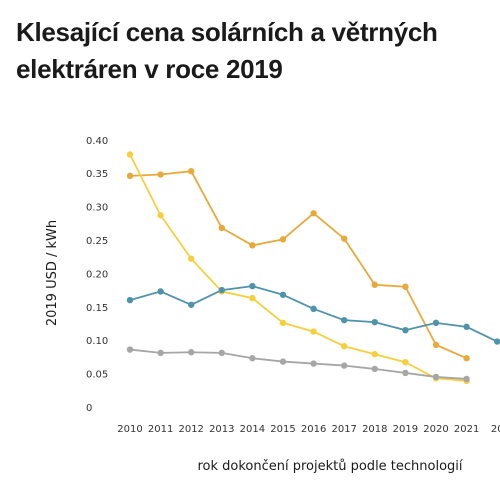  What do you see at coordinates (89, 408) in the screenshot?
I see `y-tick-label: 0` at bounding box center [89, 408].